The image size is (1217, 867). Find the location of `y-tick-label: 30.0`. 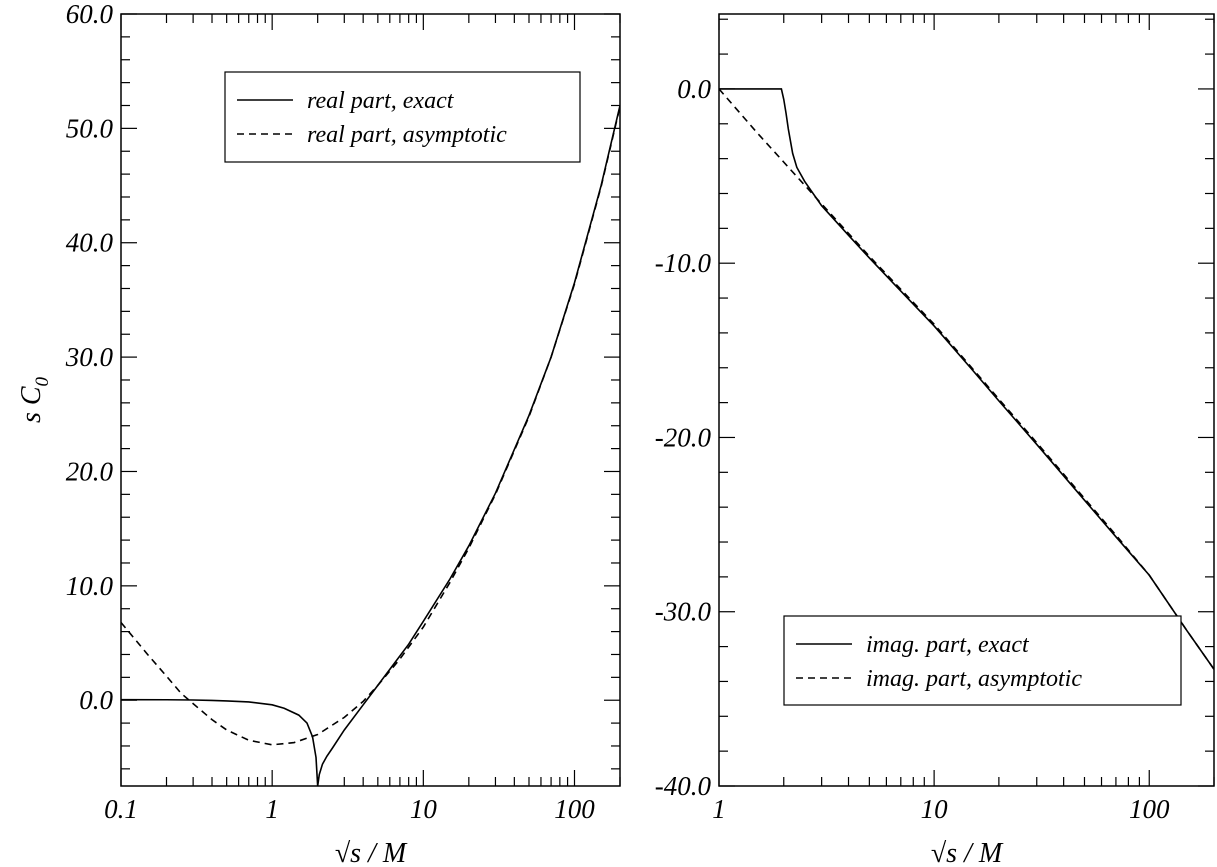

y-tick-label: 30.0 is located at coordinates (89, 357).